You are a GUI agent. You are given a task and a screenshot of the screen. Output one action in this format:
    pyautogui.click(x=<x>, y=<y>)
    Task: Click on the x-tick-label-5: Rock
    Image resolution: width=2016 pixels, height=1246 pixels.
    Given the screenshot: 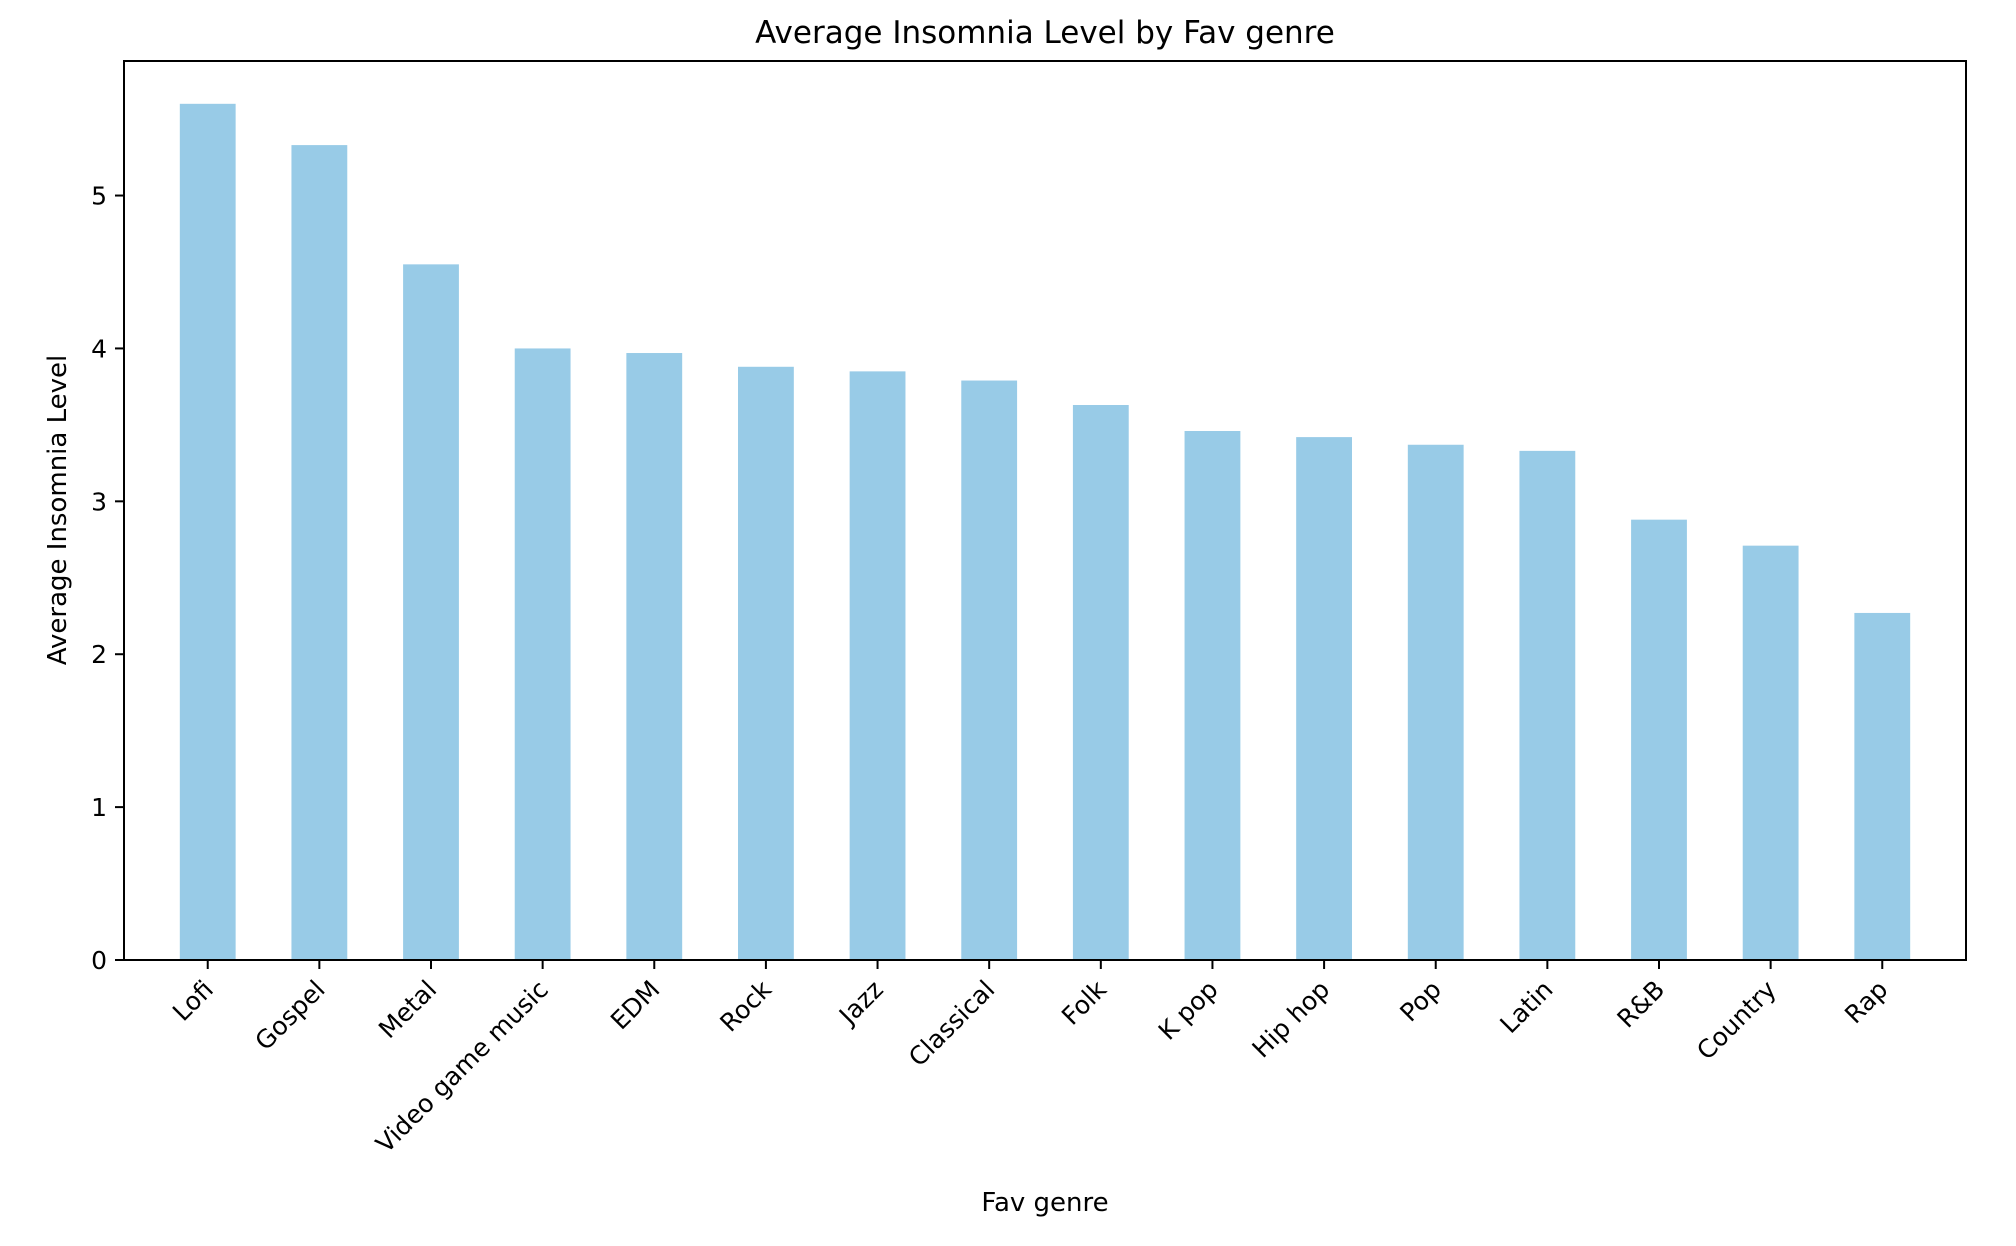 What is the action you would take?
    pyautogui.click(x=745, y=1005)
    